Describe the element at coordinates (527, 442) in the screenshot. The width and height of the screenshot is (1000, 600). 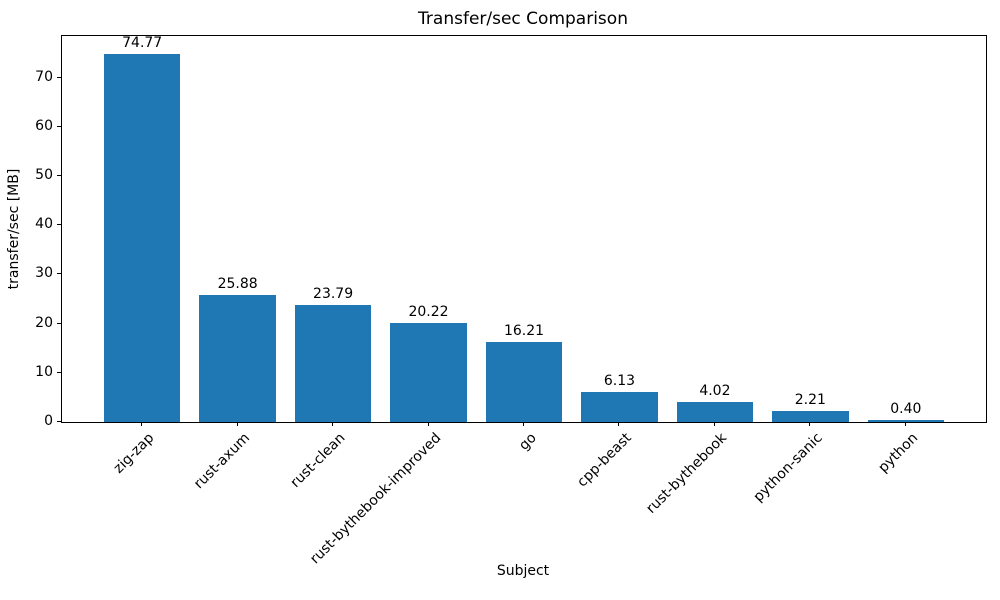
I see `x-tick-label-go: go` at that location.